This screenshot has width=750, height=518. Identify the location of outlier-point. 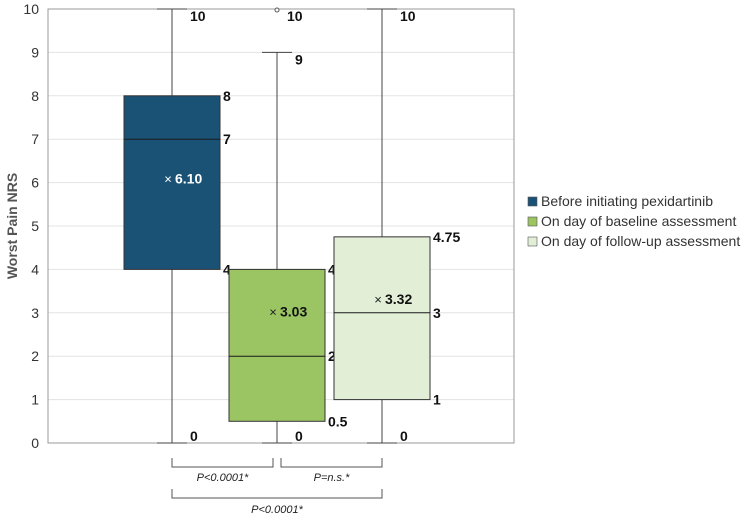
(277, 10).